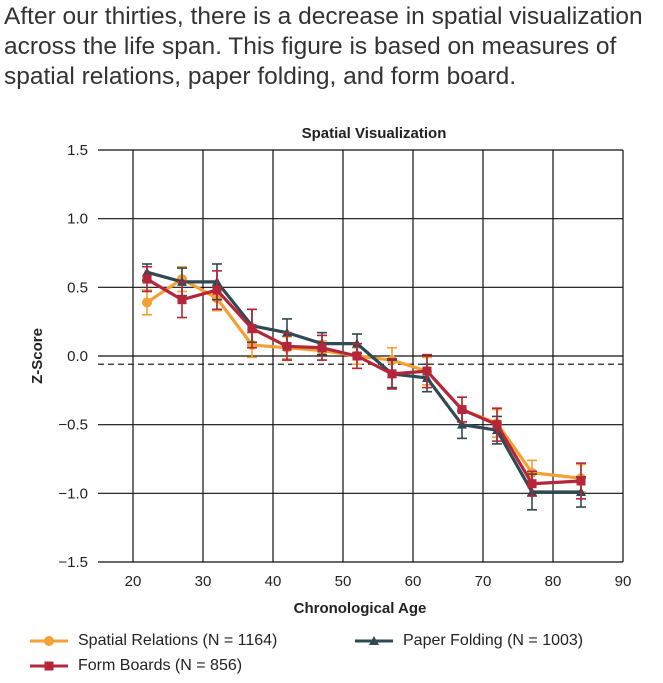 Image resolution: width=663 pixels, height=683 pixels. Describe the element at coordinates (343, 581) in the screenshot. I see `x-tick-label-50: 50` at that location.